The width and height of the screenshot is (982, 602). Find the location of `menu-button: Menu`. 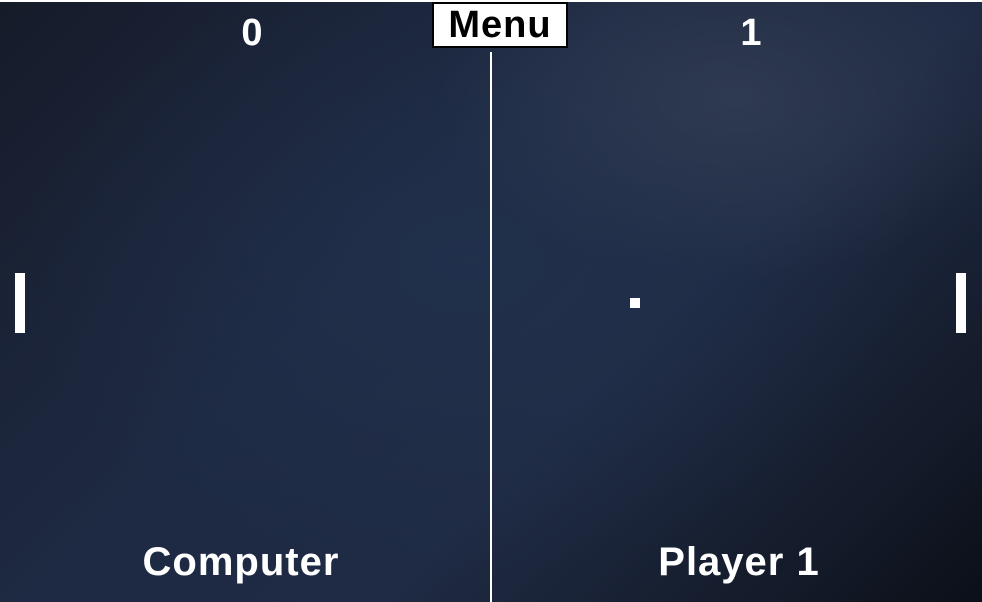

menu-button: Menu is located at coordinates (500, 25).